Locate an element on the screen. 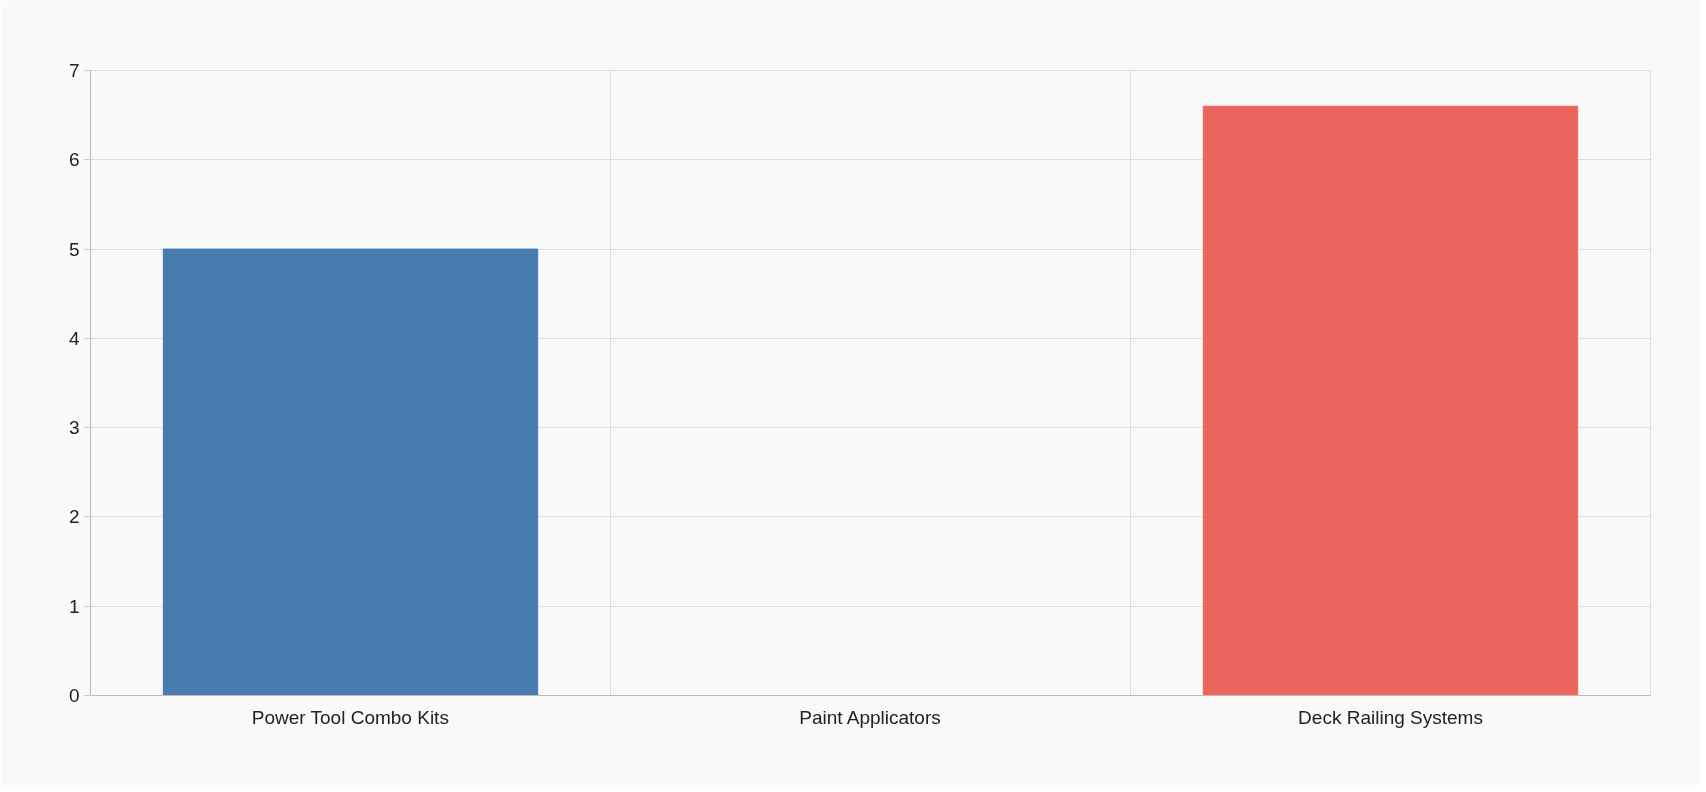 The width and height of the screenshot is (1706, 792). y-tick-label: 3 is located at coordinates (74, 428).